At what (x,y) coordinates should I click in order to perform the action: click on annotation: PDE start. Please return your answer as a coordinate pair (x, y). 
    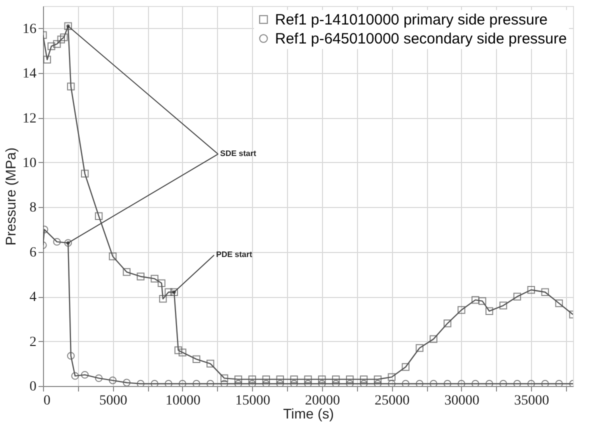
    Looking at the image, I should click on (234, 255).